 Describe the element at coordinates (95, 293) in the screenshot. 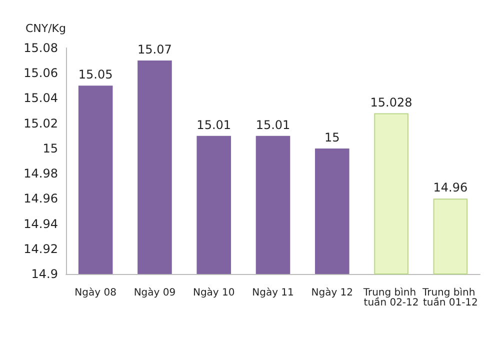

I see `x-tick-label: Ngày 08` at that location.